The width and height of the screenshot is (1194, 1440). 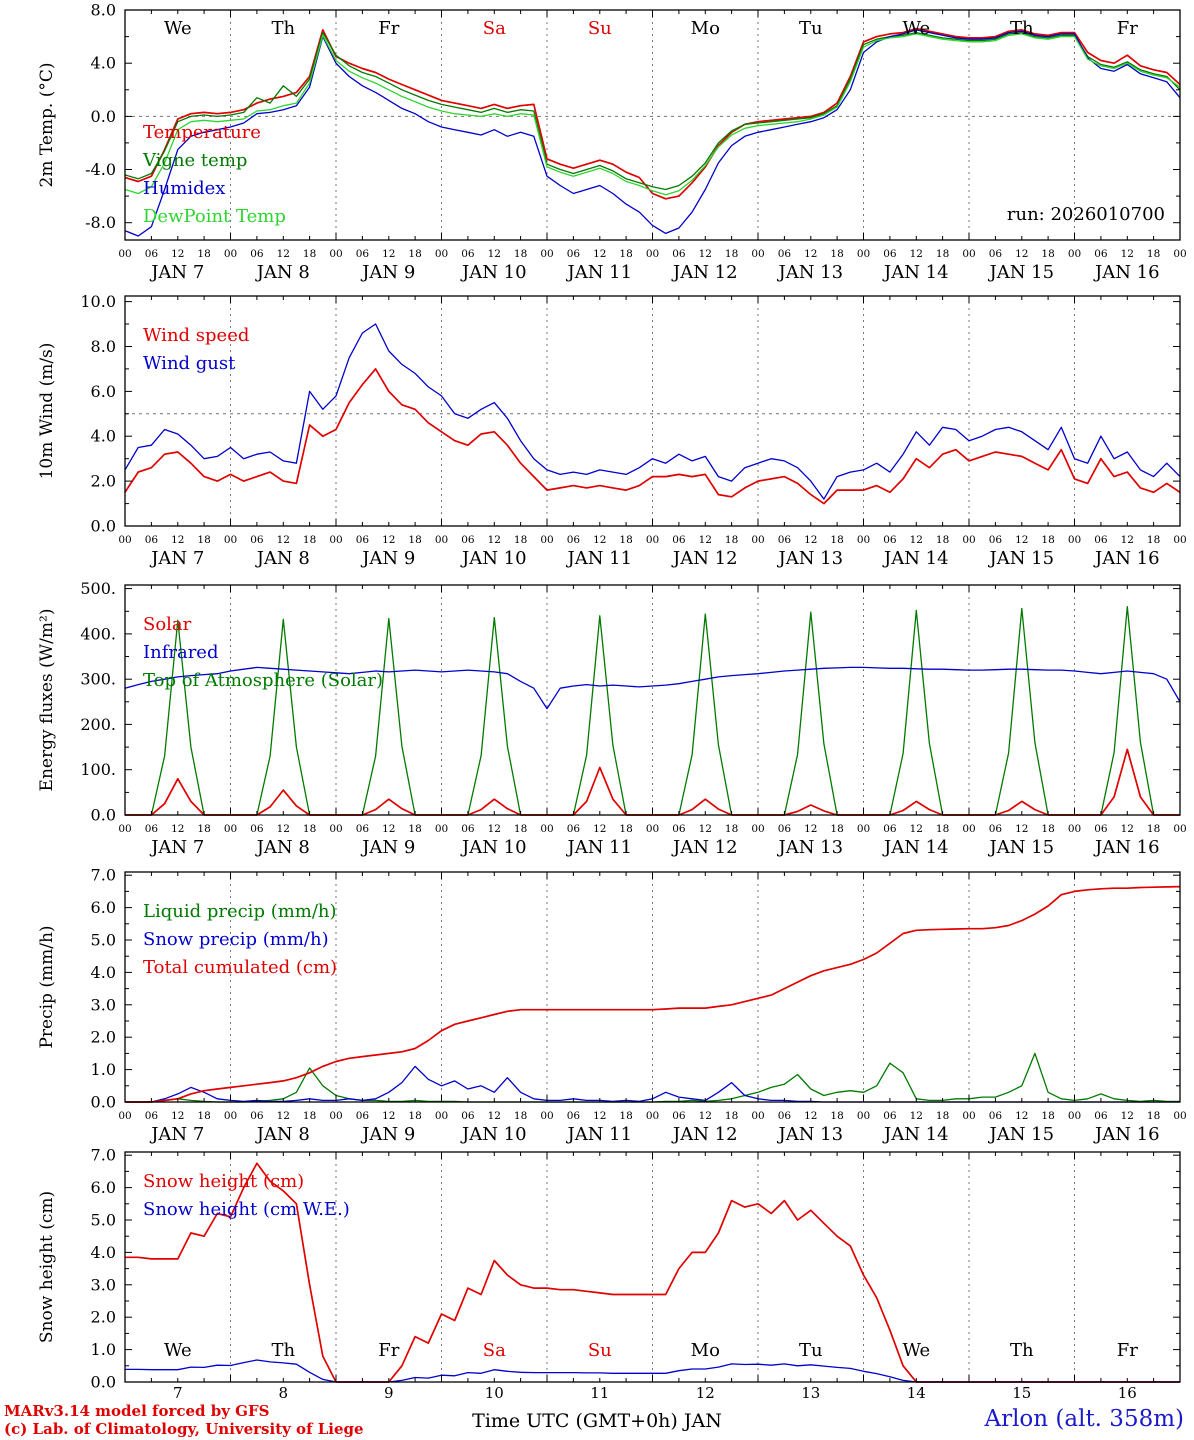 I want to click on svg-text: 2.0, so click(x=103, y=1037).